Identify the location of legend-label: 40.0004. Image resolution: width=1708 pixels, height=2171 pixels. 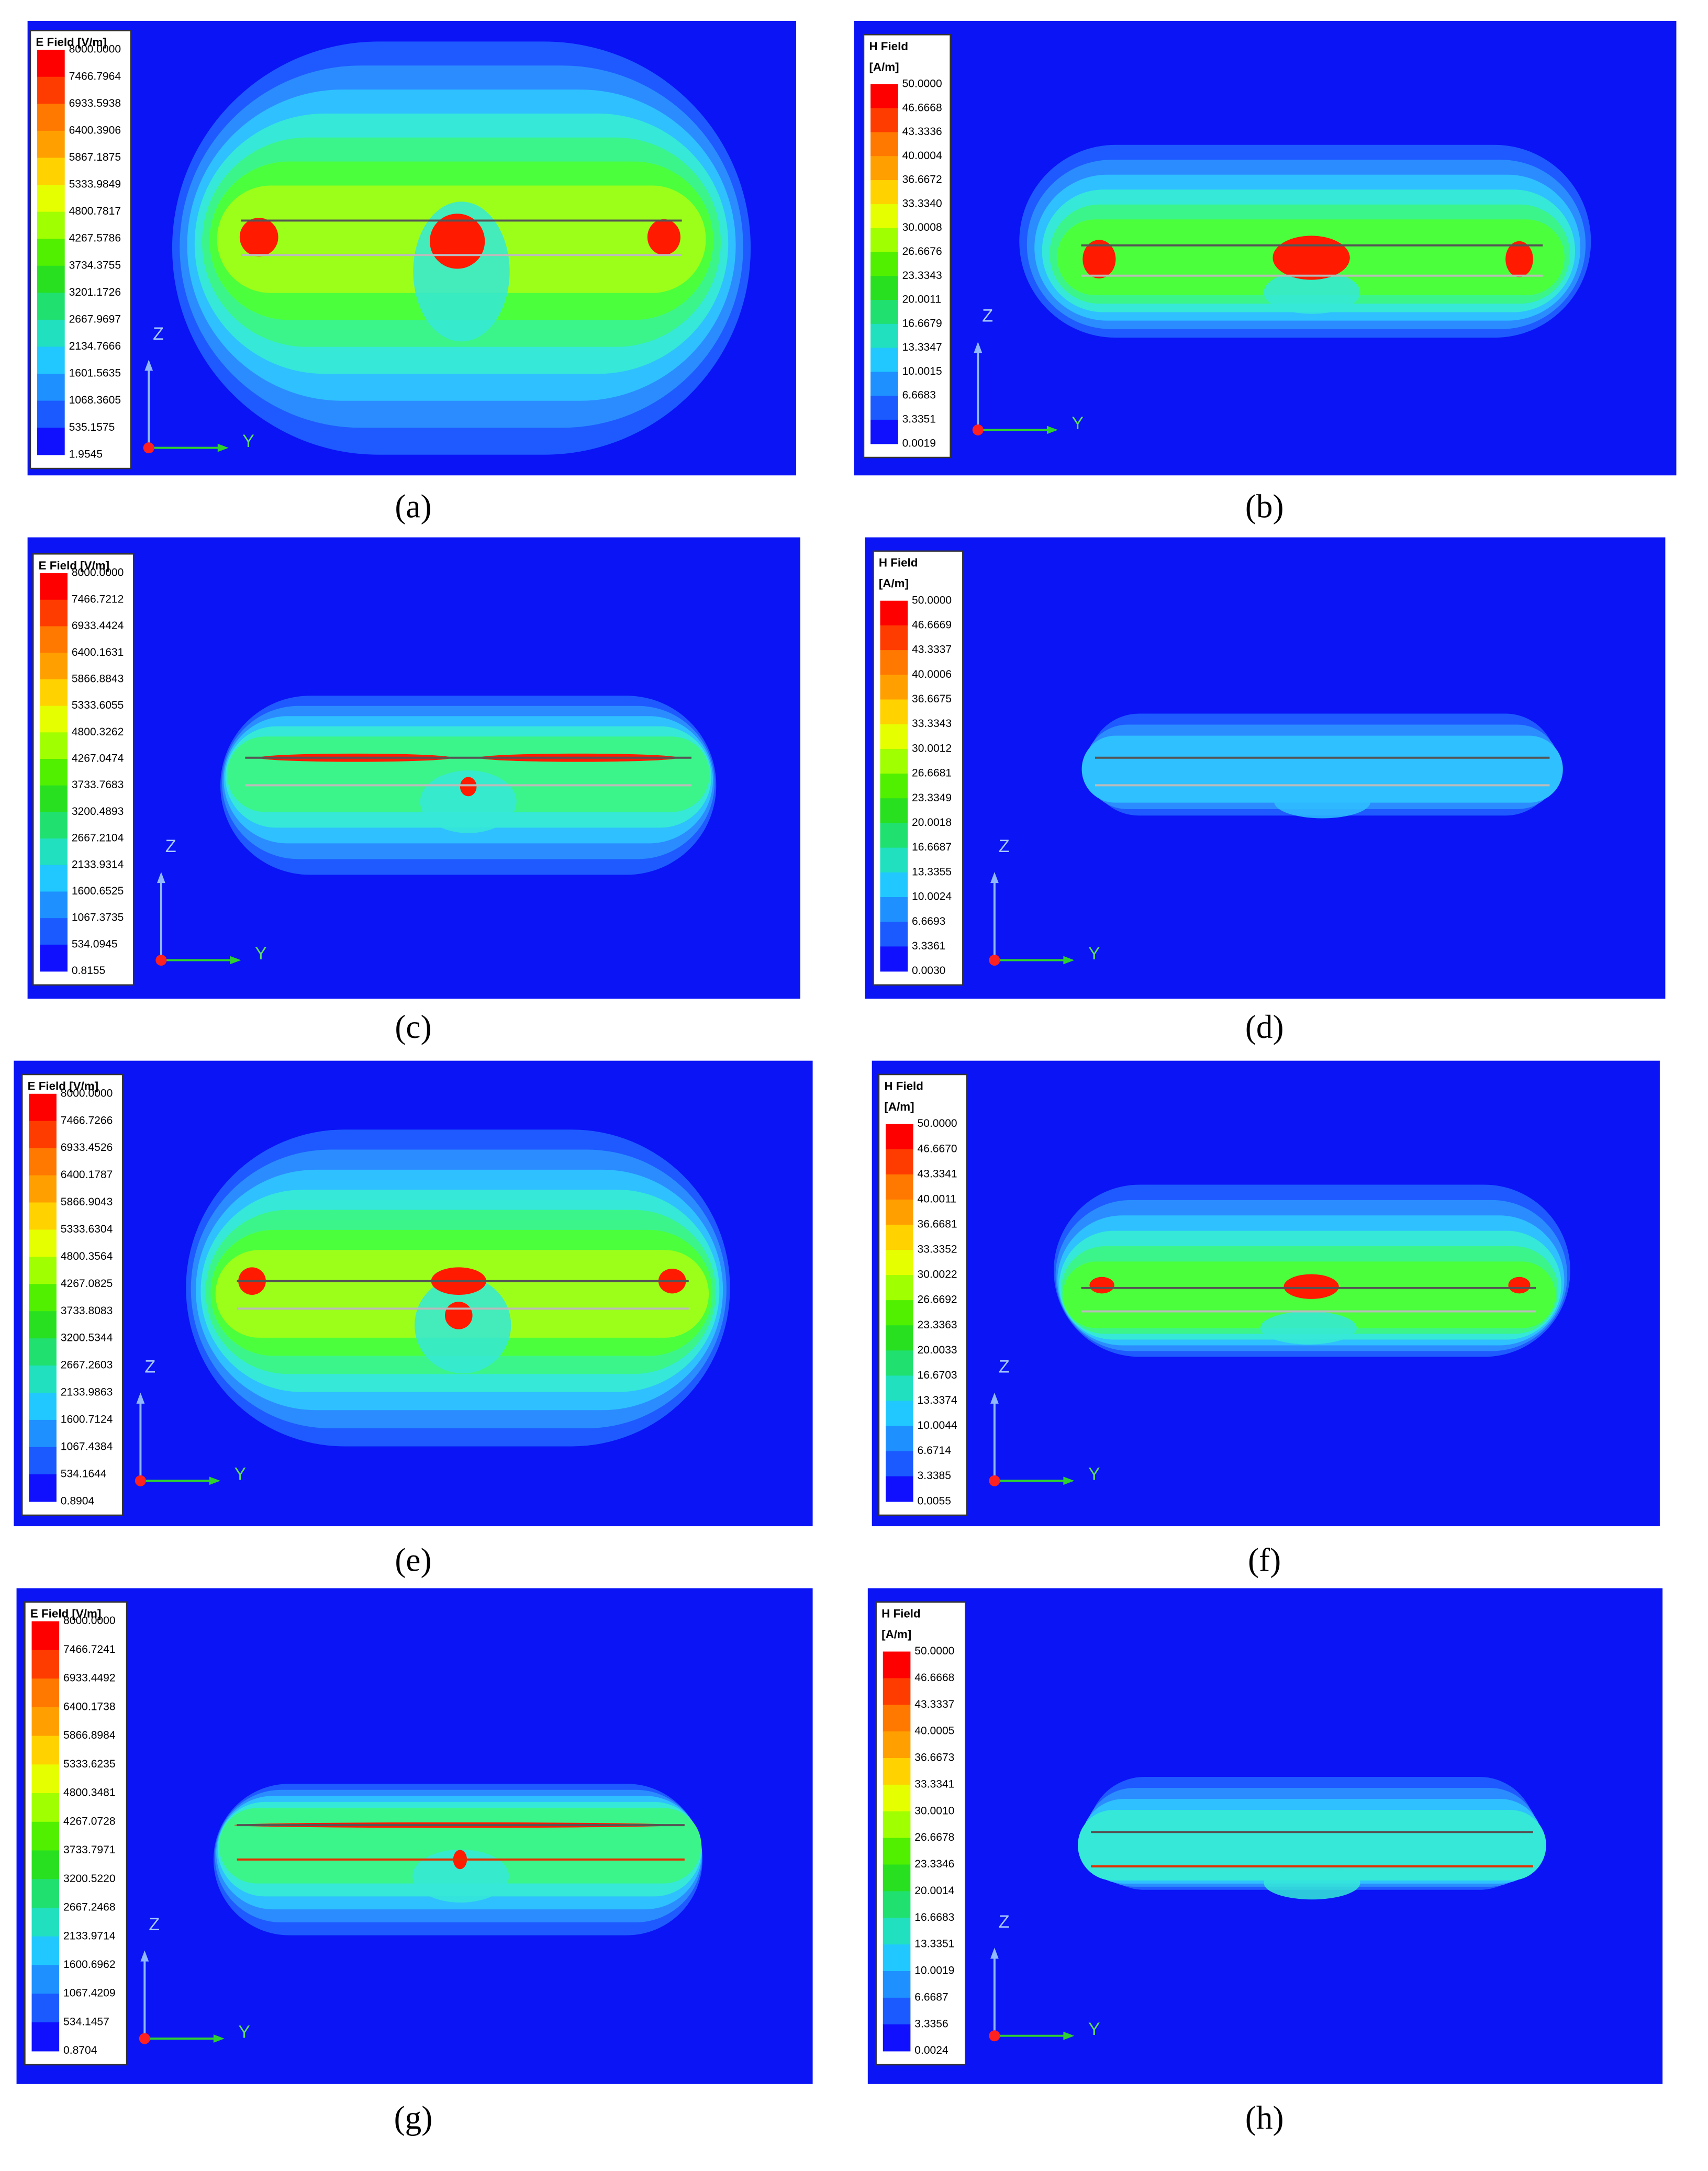
(922, 156).